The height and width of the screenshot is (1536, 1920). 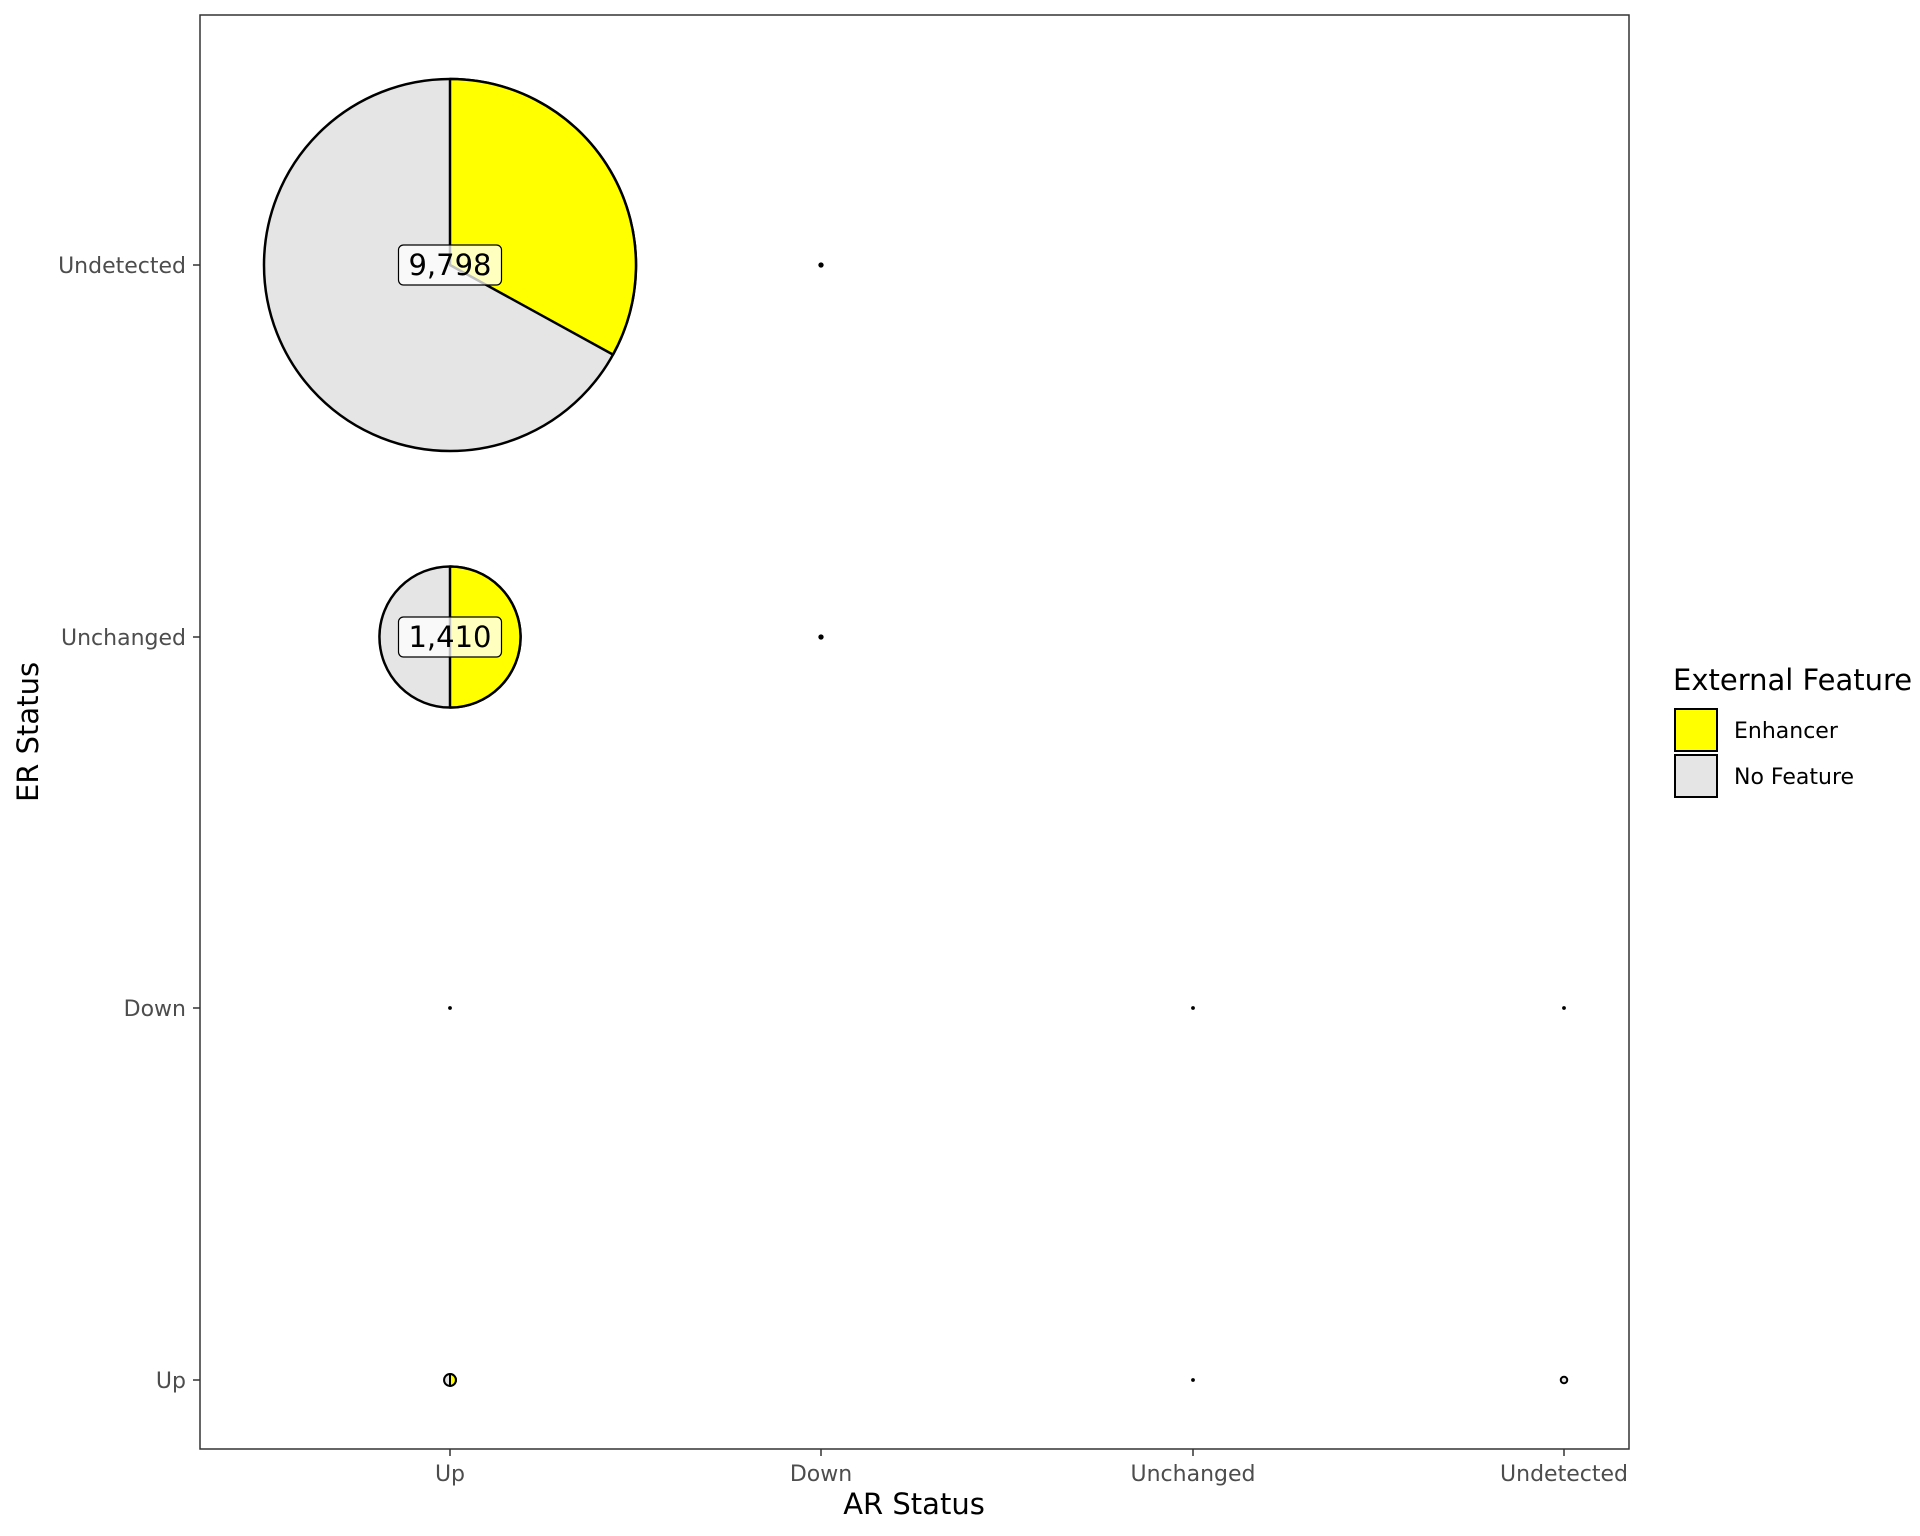 I want to click on legend-title: External Feature, so click(x=1792, y=680).